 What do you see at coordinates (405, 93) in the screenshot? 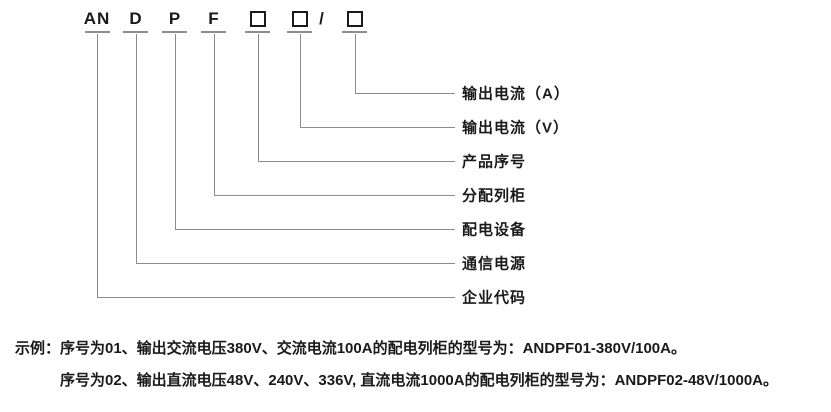
I see `connector-hline-current` at bounding box center [405, 93].